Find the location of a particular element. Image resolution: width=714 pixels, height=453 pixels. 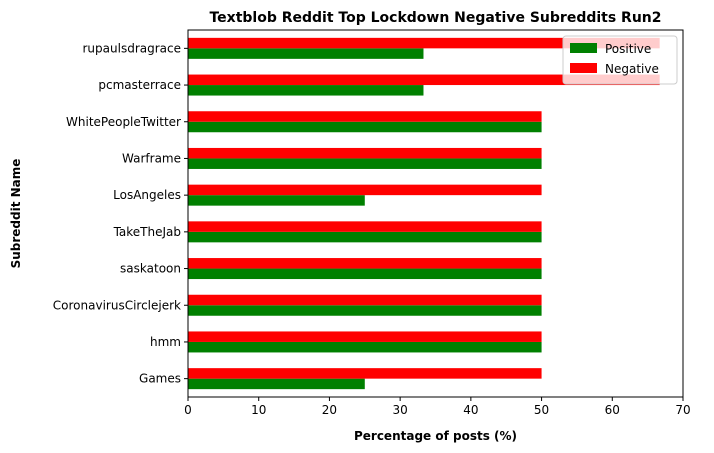

y-axis-label: Subreddit Name is located at coordinates (16, 214).